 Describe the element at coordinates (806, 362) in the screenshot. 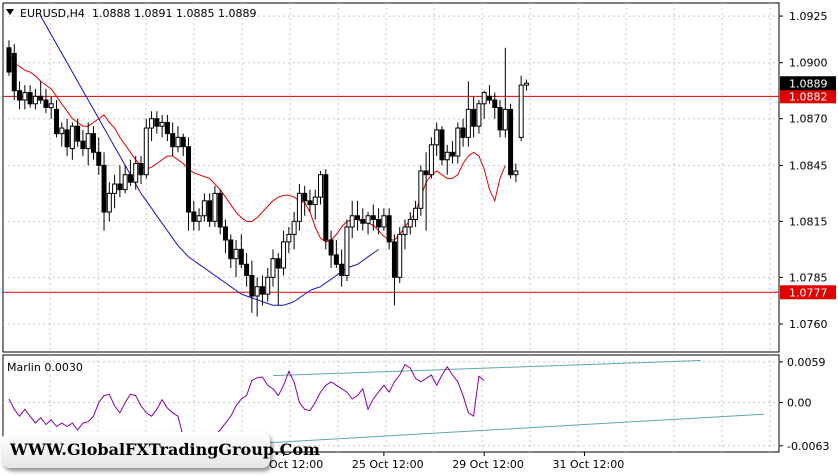

I see `indicator-y-tick-label: 0.0059` at that location.